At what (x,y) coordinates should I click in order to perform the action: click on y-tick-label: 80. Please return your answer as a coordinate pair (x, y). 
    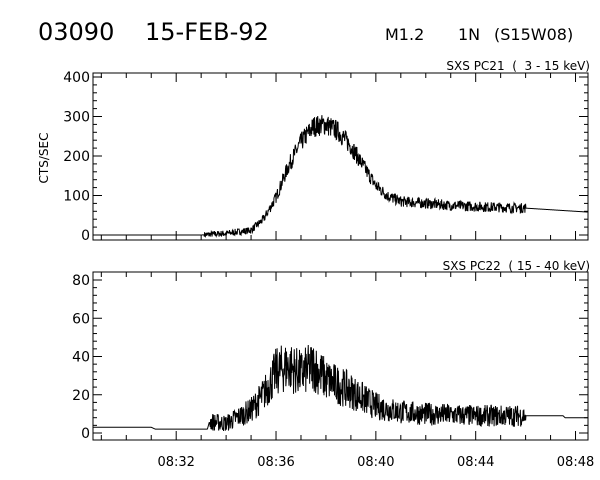
    Looking at the image, I should click on (81, 281).